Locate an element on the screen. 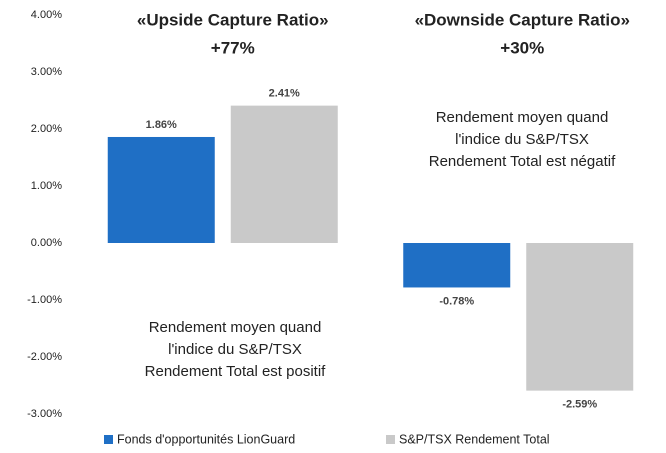 The height and width of the screenshot is (453, 666). y-tick-label: 4.00% is located at coordinates (46, 15).